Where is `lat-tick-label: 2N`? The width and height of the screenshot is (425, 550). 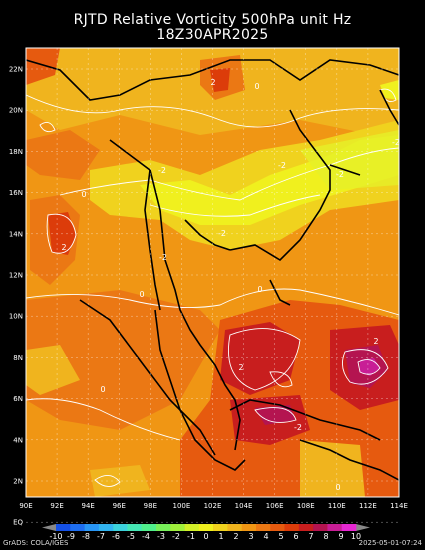
lat-tick-label: 2N is located at coordinates (18, 482).